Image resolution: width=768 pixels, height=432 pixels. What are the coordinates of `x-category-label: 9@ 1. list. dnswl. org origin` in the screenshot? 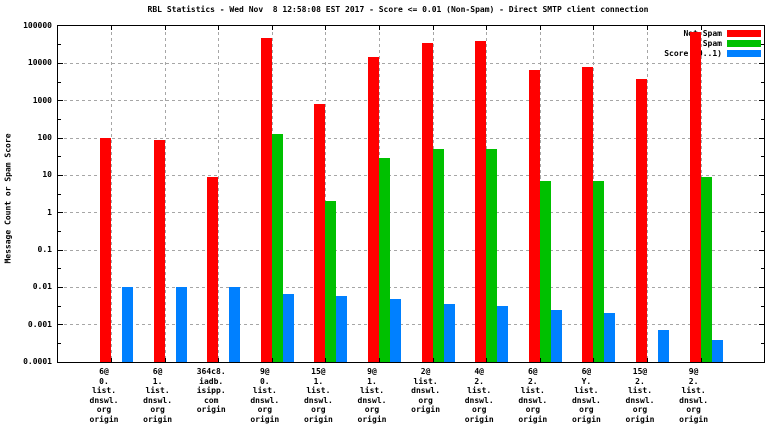 It's located at (372, 395).